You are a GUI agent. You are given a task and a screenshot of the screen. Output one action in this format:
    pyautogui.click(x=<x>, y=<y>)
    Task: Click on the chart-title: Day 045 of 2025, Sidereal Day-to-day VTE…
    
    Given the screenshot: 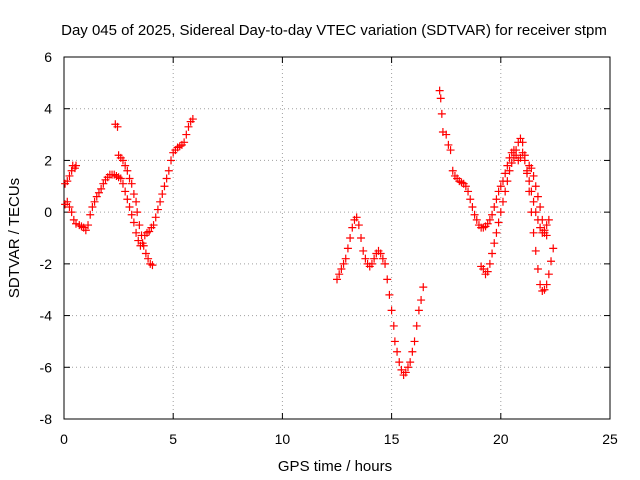 What is the action you would take?
    pyautogui.click(x=334, y=30)
    